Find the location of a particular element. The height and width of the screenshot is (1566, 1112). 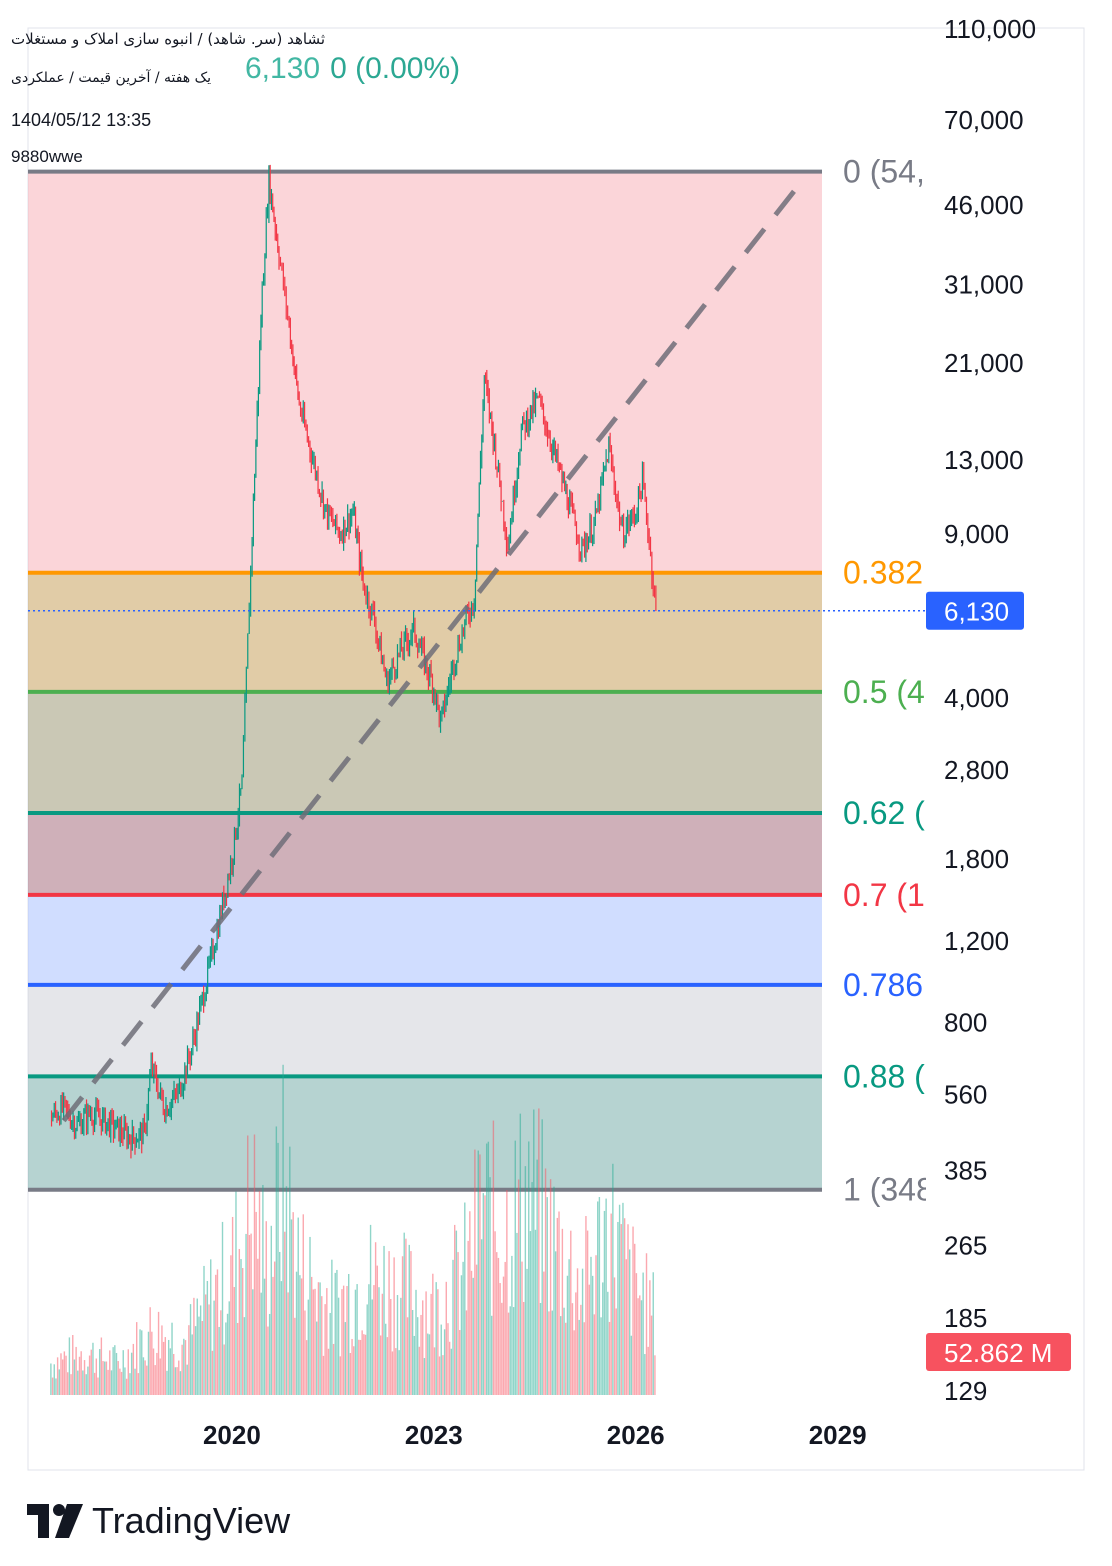

y-tick-label: 46,000 is located at coordinates (984, 205).